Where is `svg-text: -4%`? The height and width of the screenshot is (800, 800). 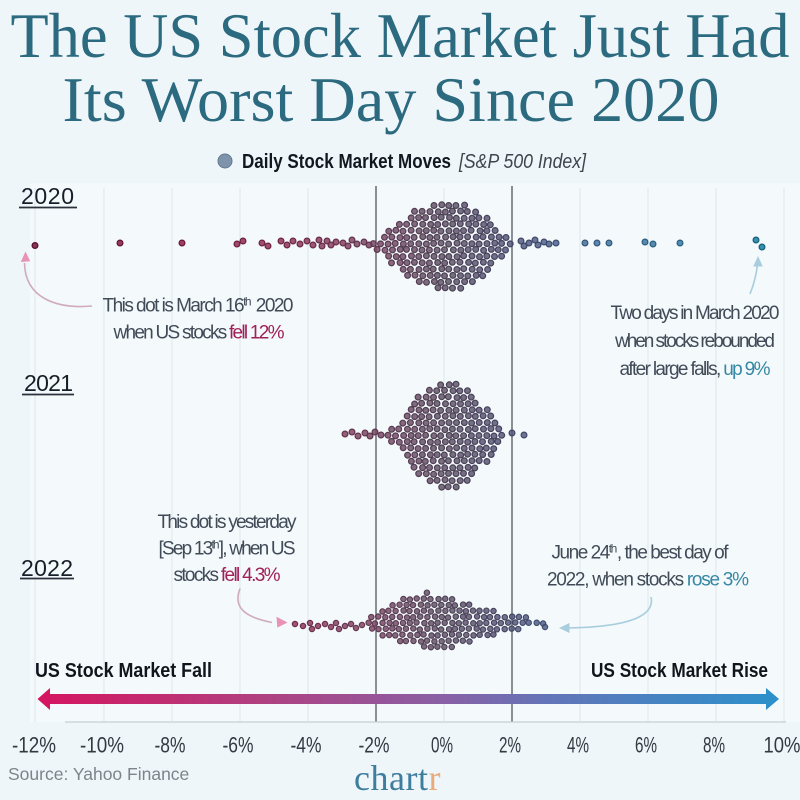
svg-text: -4% is located at coordinates (306, 745).